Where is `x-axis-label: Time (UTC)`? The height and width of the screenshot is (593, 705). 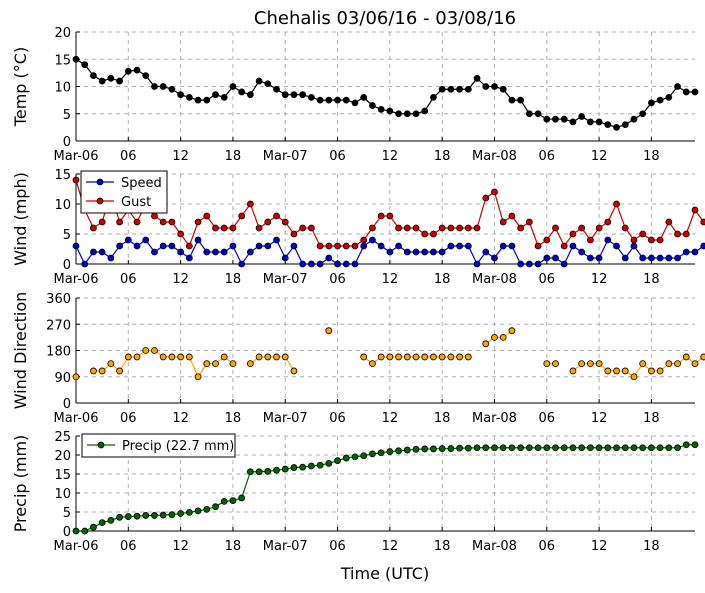 x-axis-label: Time (UTC) is located at coordinates (384, 573).